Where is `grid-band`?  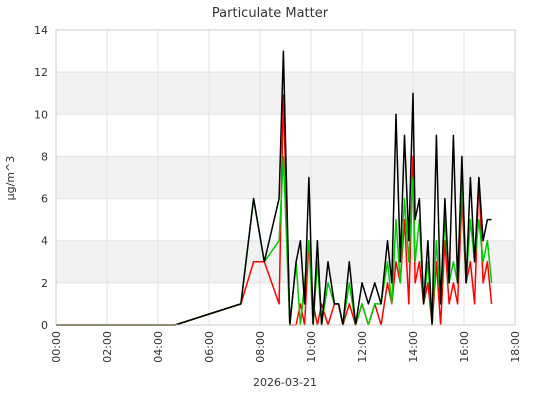 grid-band is located at coordinates (285, 93).